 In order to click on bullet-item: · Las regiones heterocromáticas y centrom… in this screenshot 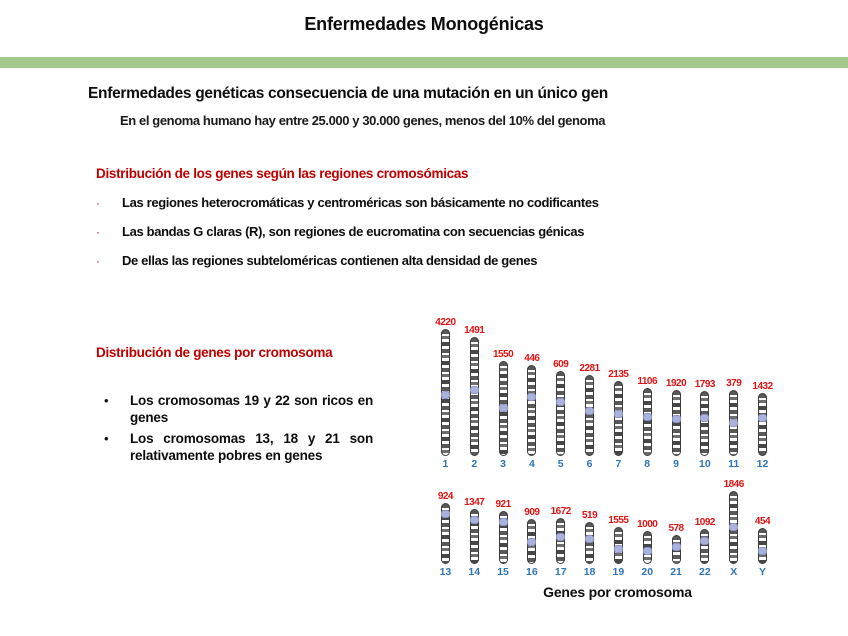, I will do `click(406, 203)`.